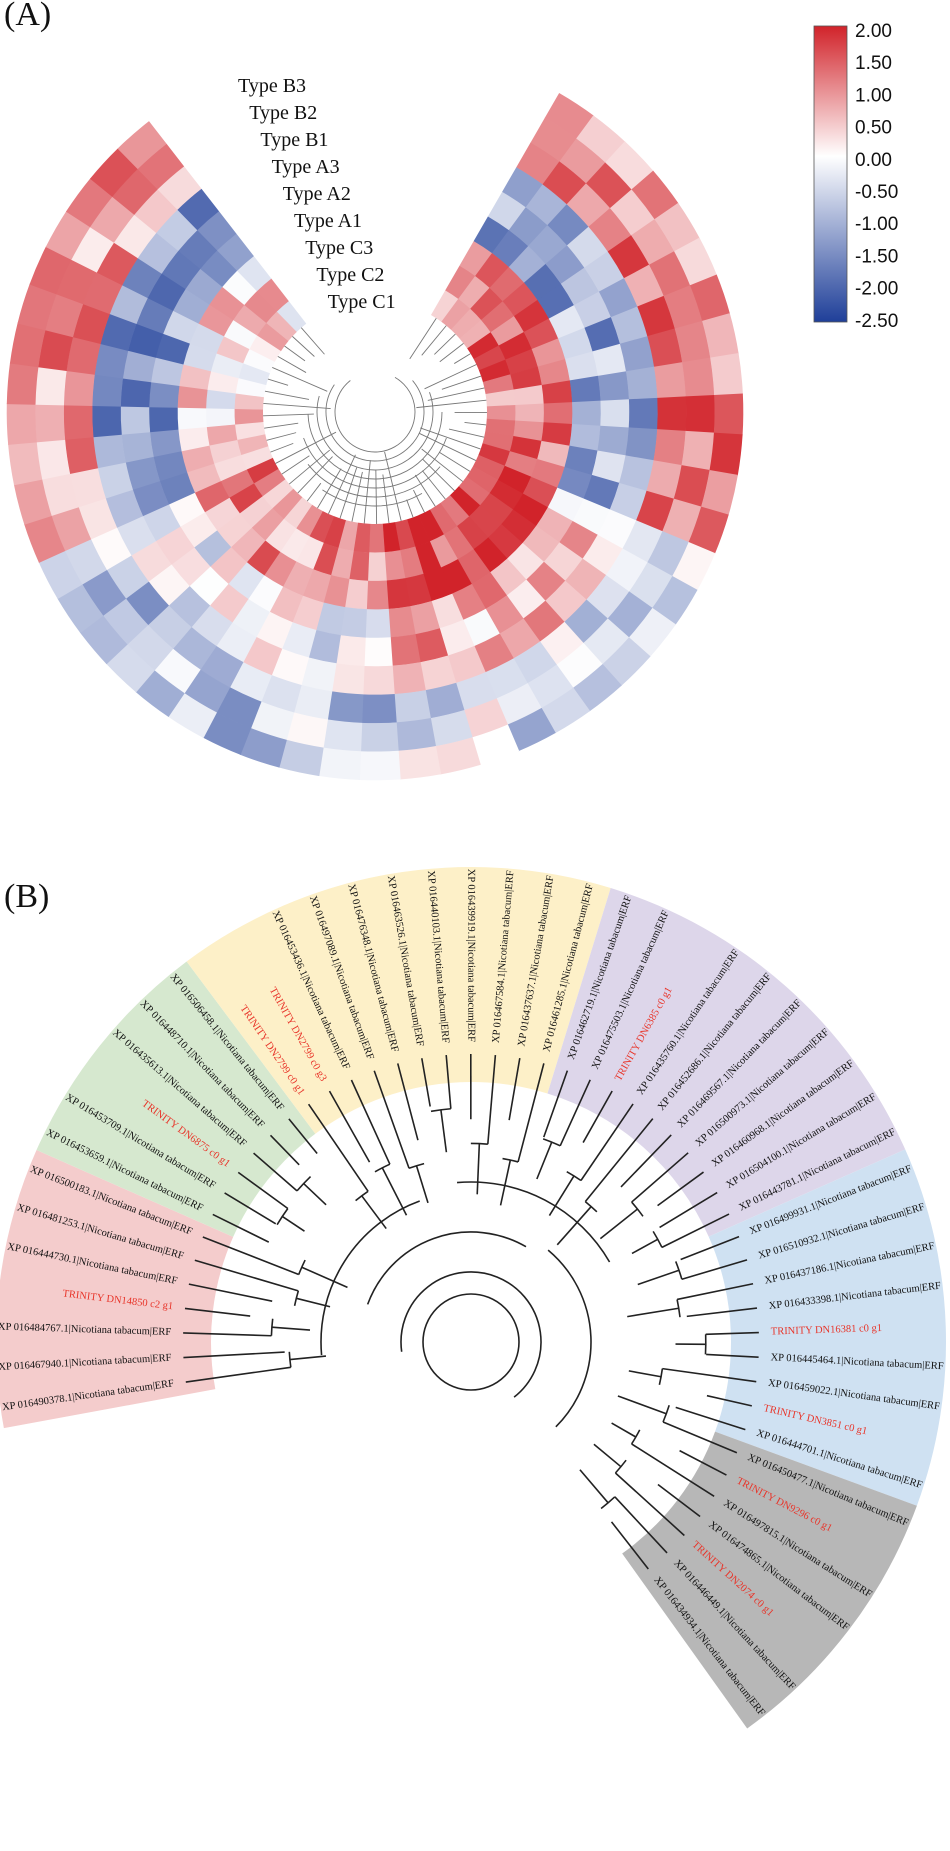 This screenshot has width=950, height=1851. Describe the element at coordinates (350, 275) in the screenshot. I see `ring-label: Type C2` at that location.